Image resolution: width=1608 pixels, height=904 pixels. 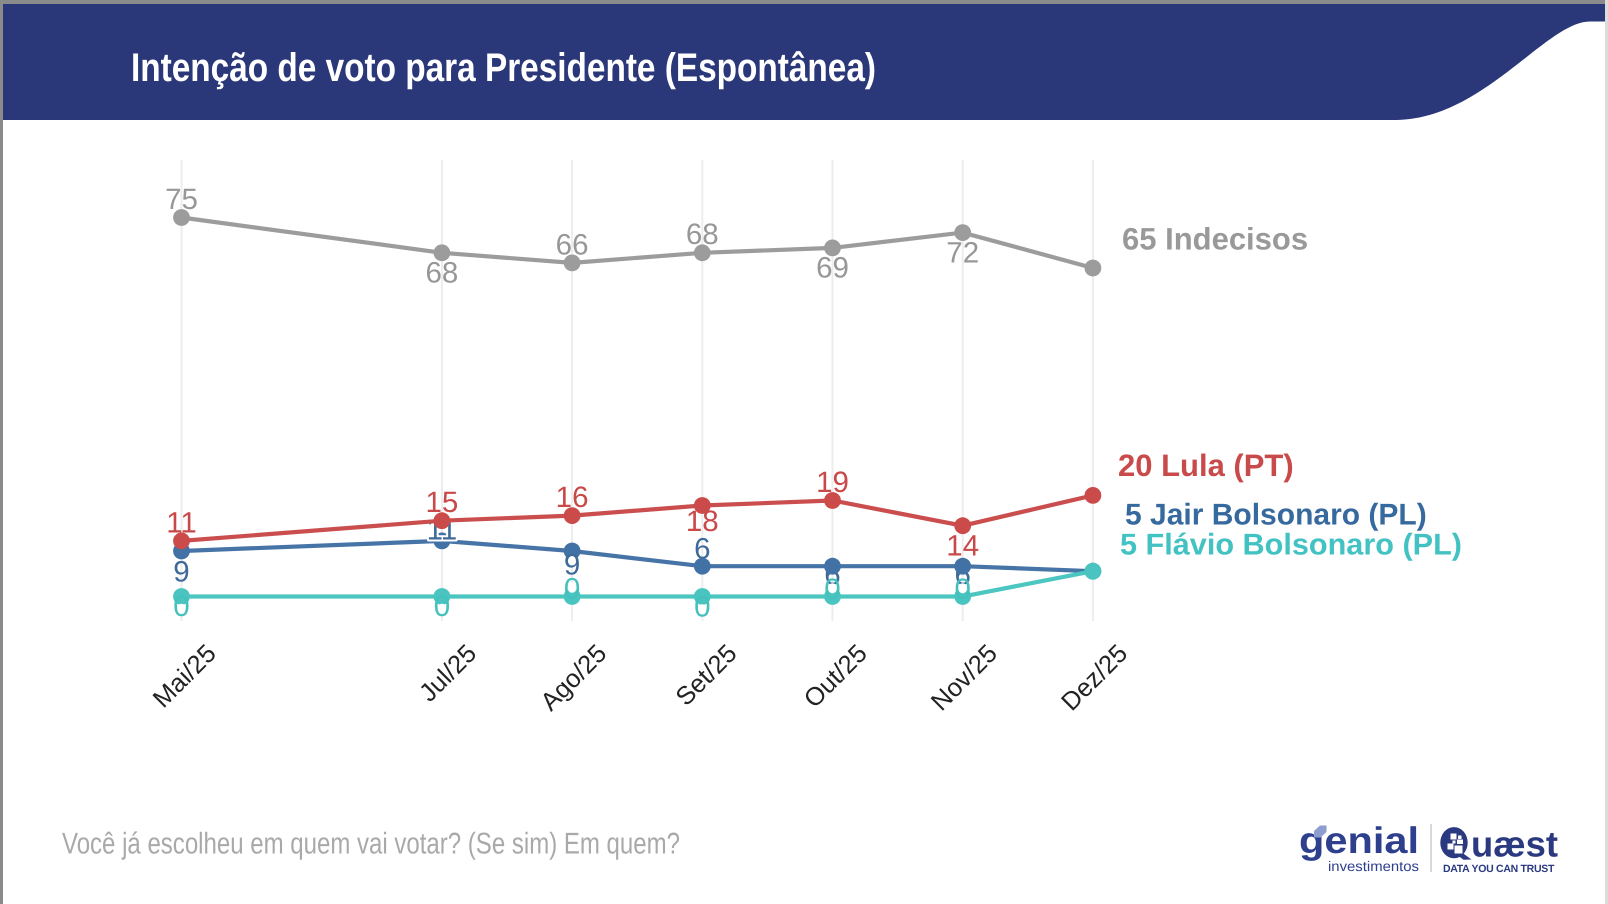 What do you see at coordinates (1276, 515) in the screenshot?
I see `svg-text: 5 Jair Bolsonaro (PL)` at bounding box center [1276, 515].